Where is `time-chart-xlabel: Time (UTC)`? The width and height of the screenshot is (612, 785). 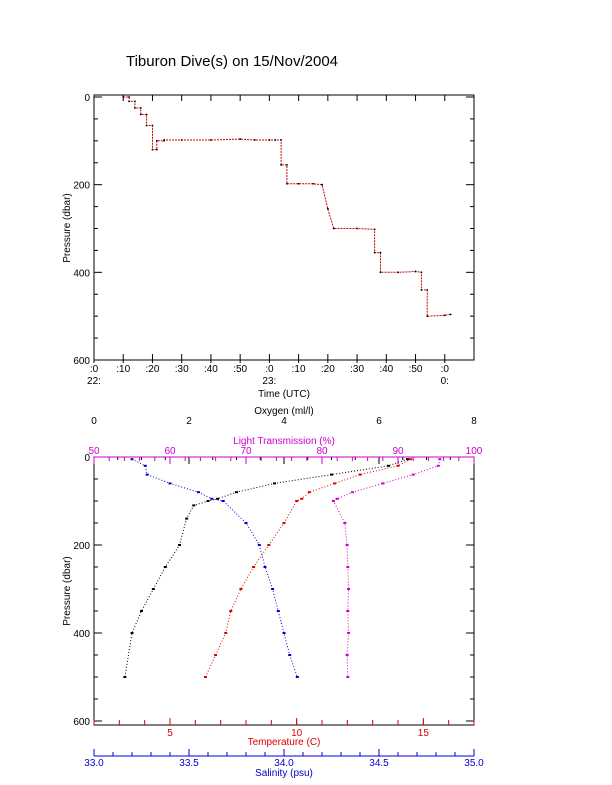
time-chart-xlabel: Time (UTC) is located at coordinates (284, 394).